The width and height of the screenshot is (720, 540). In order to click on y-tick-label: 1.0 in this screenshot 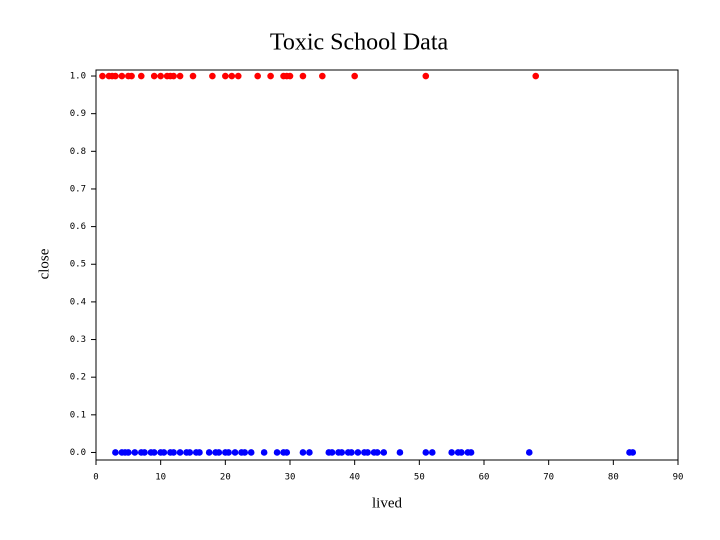, I will do `click(78, 77)`.